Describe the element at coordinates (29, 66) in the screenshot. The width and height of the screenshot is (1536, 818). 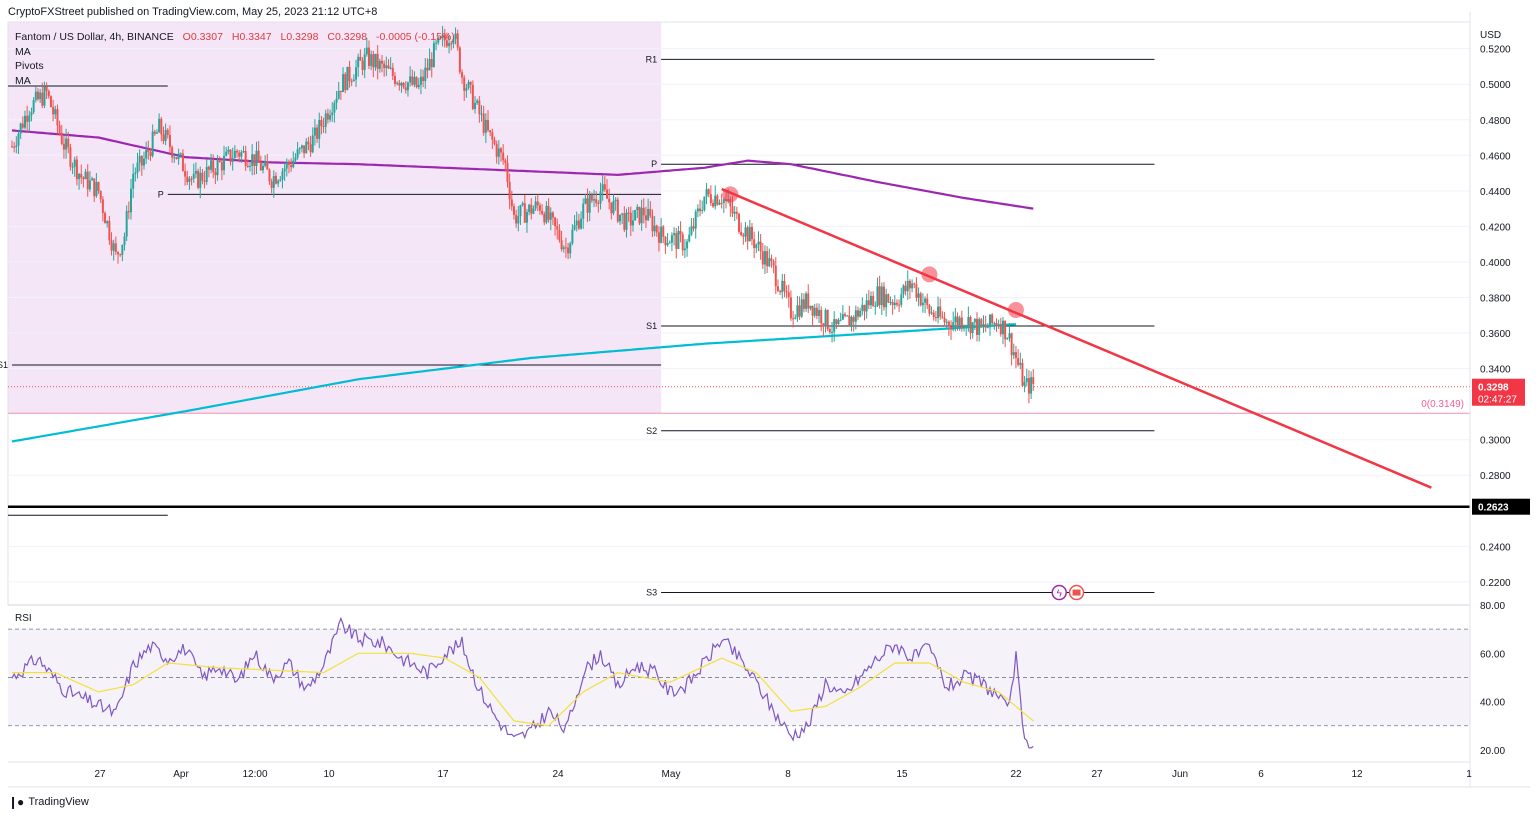
I see `legend-indicator-pivots: Pivots` at that location.